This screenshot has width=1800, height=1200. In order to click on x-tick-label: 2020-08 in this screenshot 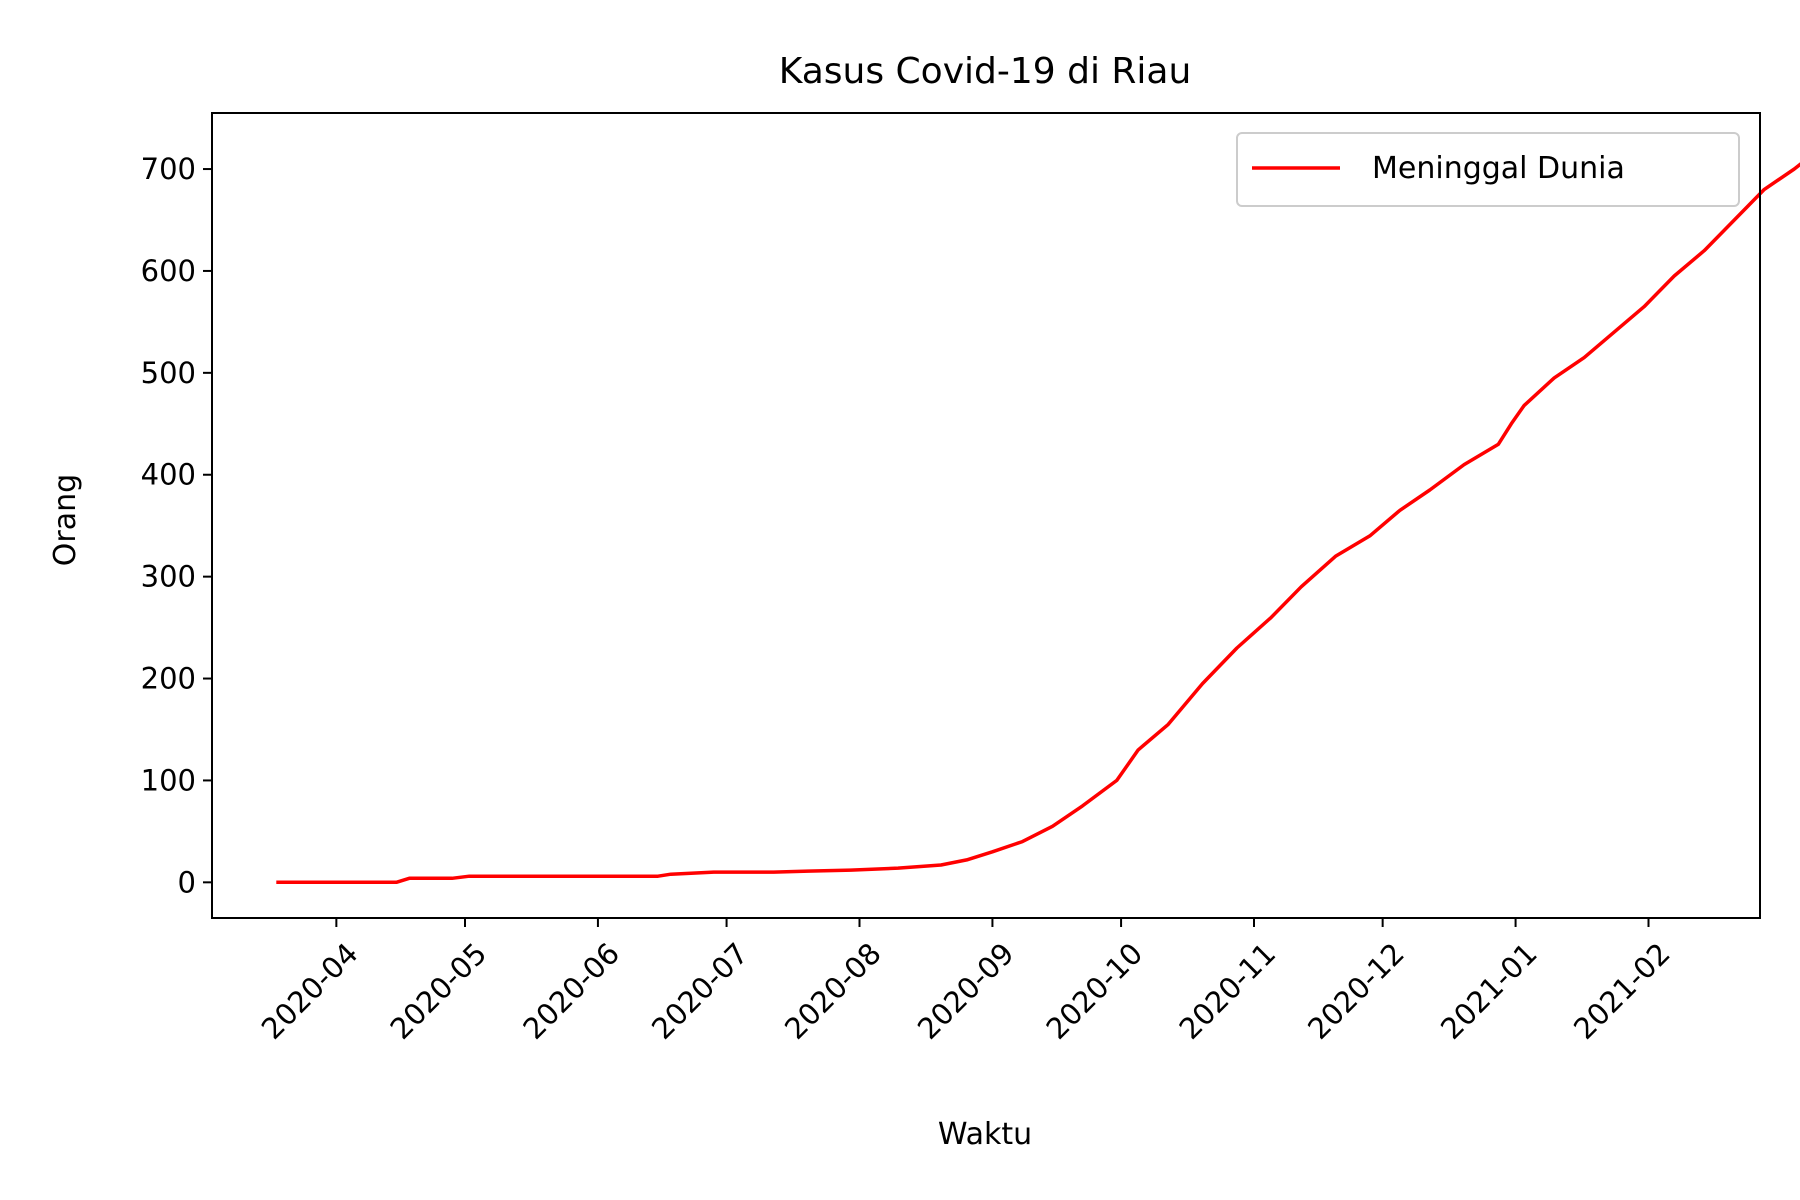, I will do `click(833, 991)`.